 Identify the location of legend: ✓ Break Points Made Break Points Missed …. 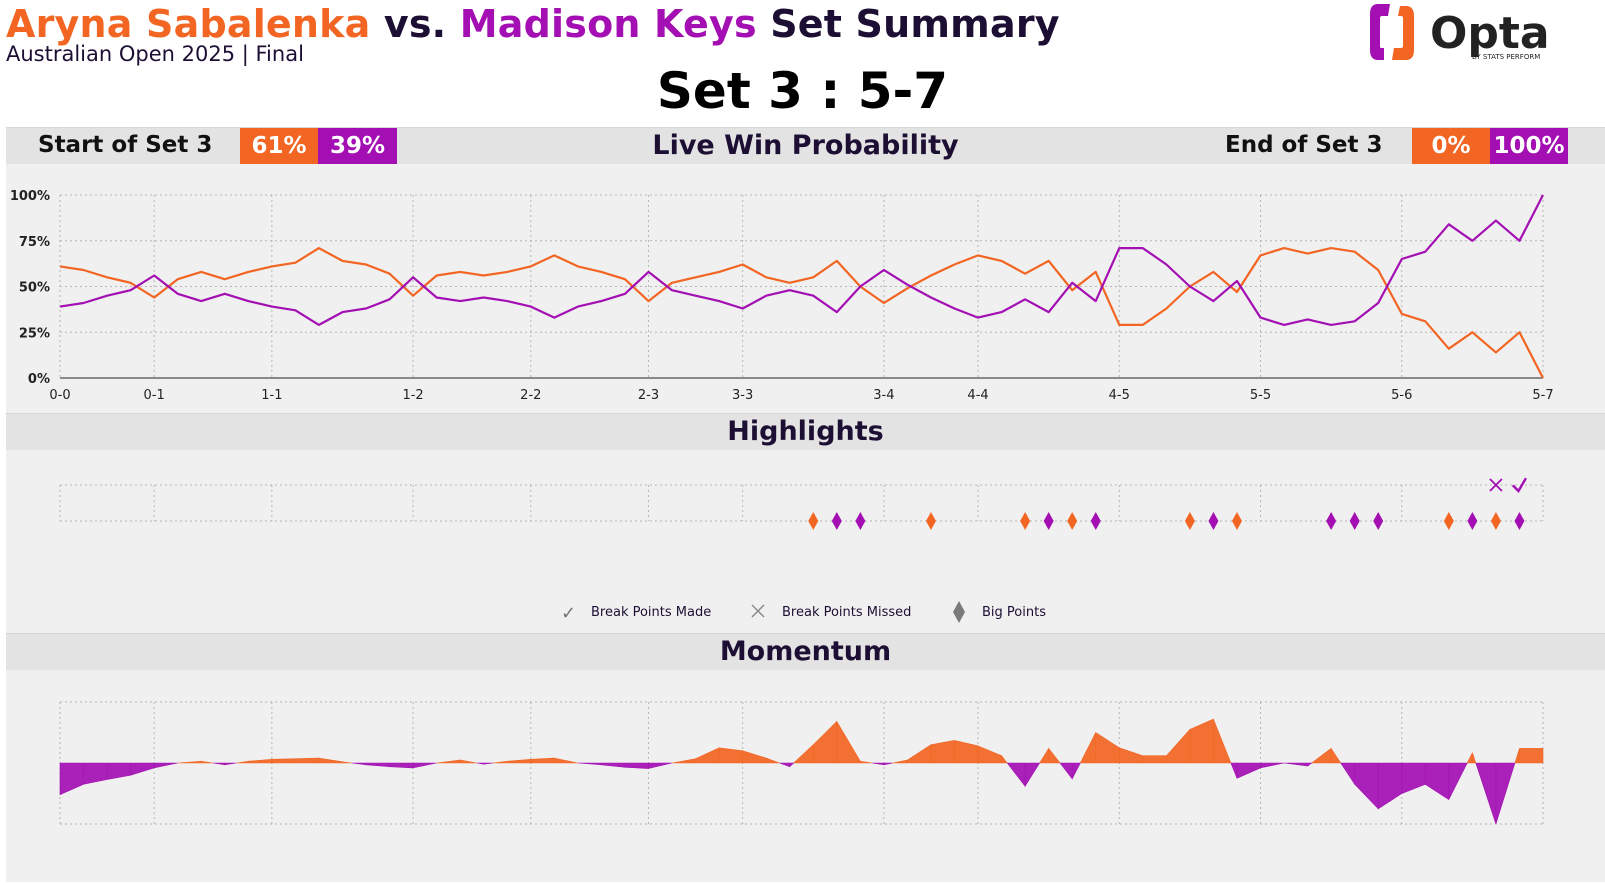
(803, 612).